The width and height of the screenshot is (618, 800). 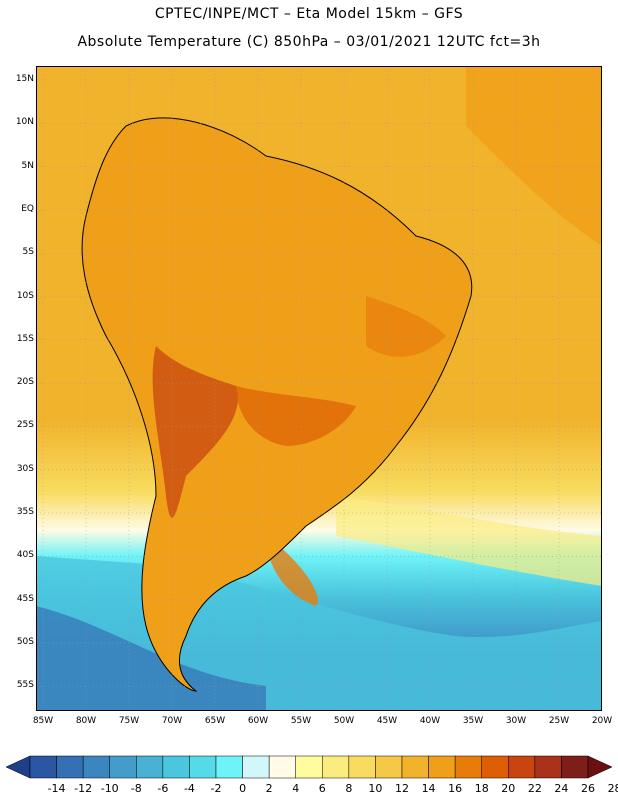 I want to click on colorbar-label: -14, so click(x=56, y=788).